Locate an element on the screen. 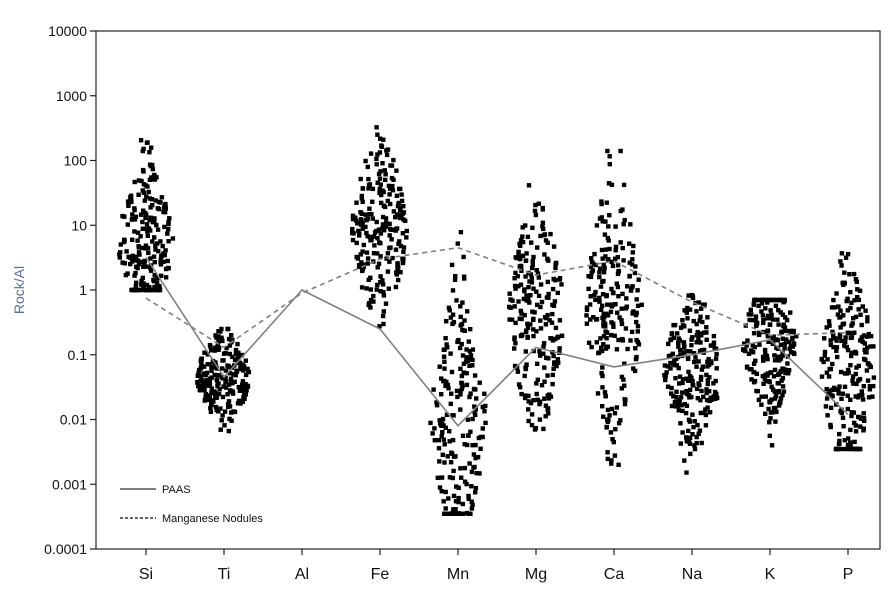 Image resolution: width=888 pixels, height=589 pixels. y-tick-label: 10 is located at coordinates (79, 225).